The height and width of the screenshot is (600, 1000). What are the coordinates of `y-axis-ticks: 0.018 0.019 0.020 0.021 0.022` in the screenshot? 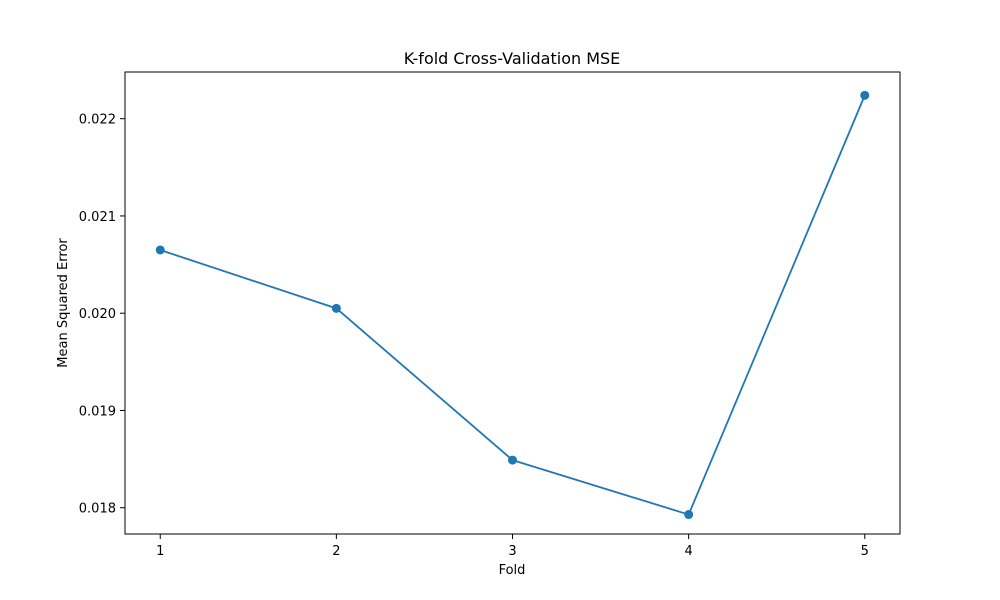 It's located at (102, 315).